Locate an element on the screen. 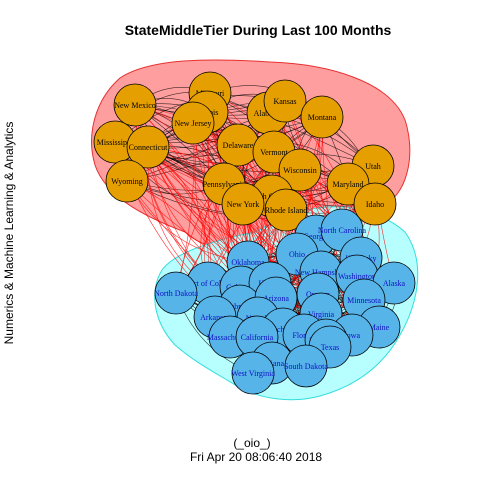 Image resolution: width=480 pixels, height=480 pixels. node-label: New Jersey is located at coordinates (192, 123).